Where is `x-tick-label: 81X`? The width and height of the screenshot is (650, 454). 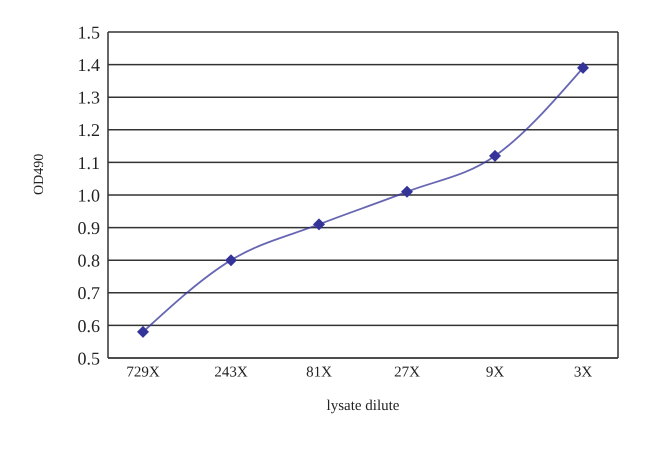
x-tick-label: 81X is located at coordinates (319, 372).